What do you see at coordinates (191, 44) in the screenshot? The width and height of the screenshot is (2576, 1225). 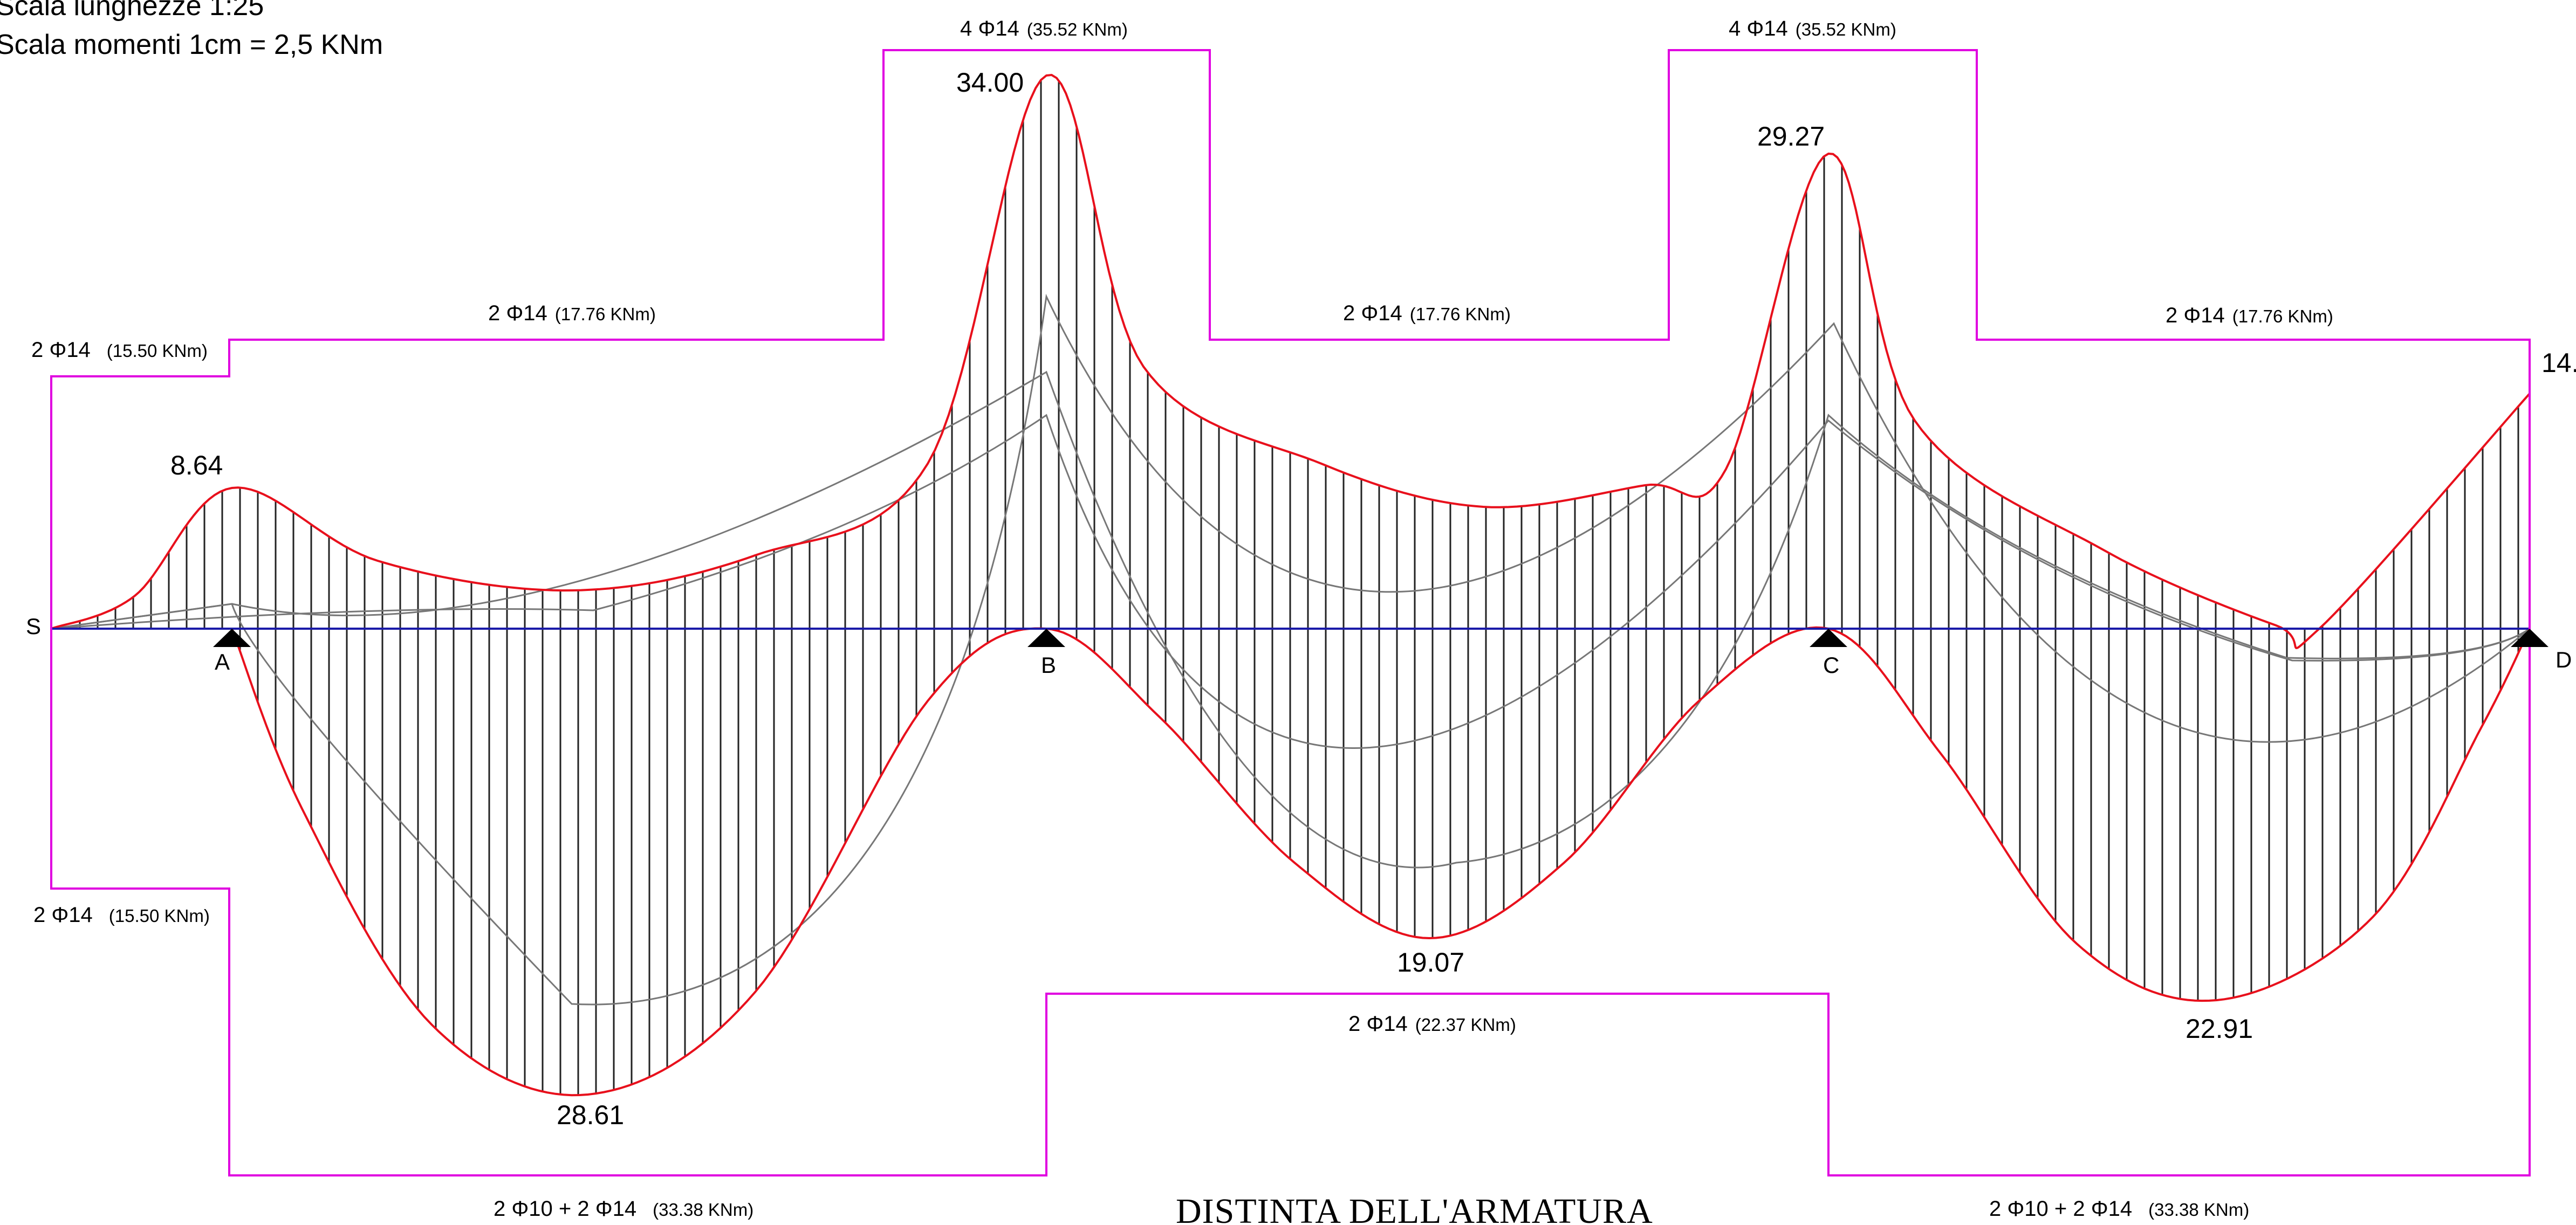 I see `scale-moments: Scala momenti 1cm = 2,5 KNm` at bounding box center [191, 44].